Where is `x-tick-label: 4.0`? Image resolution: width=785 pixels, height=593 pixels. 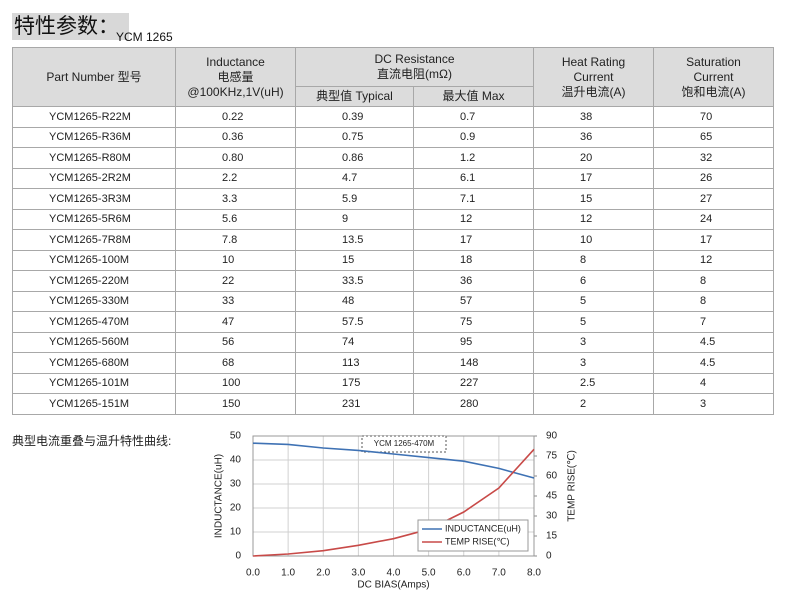
x-tick-label: 4.0 is located at coordinates (394, 573).